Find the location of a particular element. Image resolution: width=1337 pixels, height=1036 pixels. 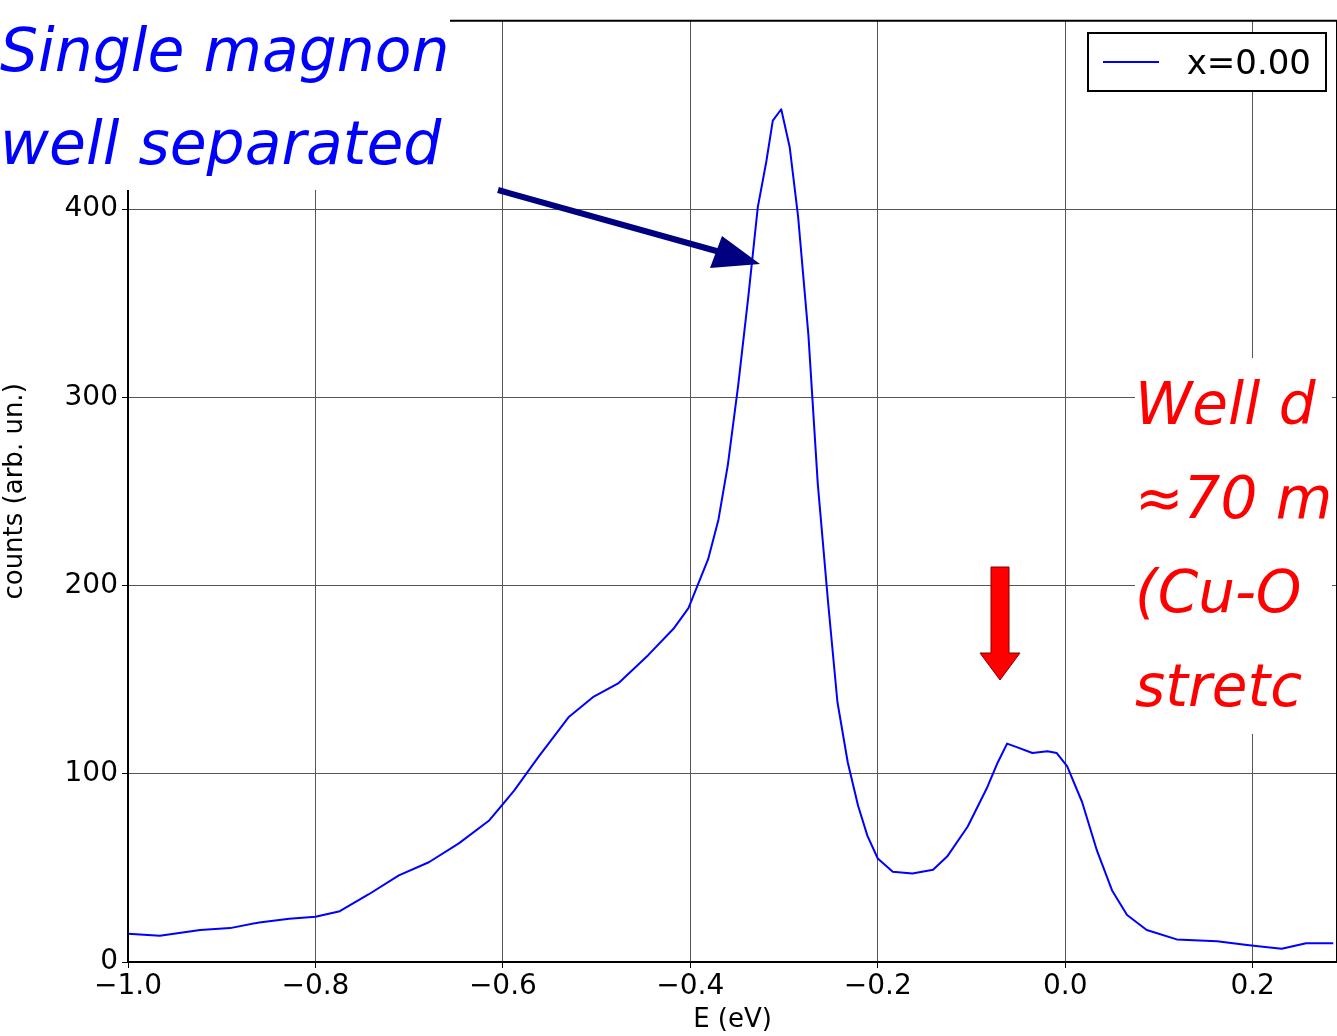

x-tick-label: −0.8 is located at coordinates (315, 985).